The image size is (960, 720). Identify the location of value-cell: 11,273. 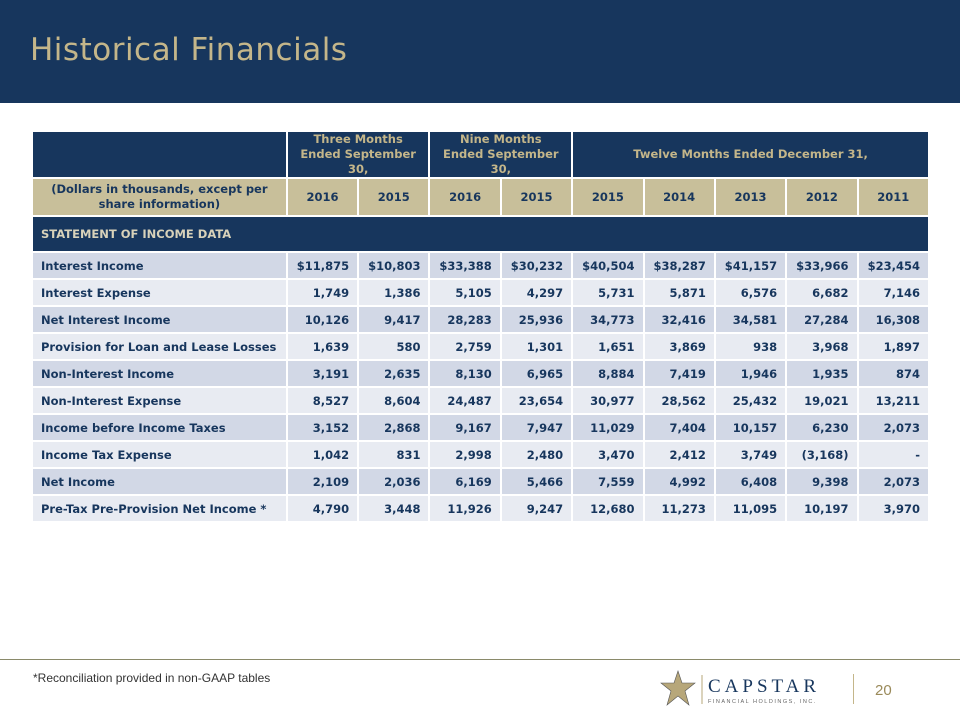
(679, 508).